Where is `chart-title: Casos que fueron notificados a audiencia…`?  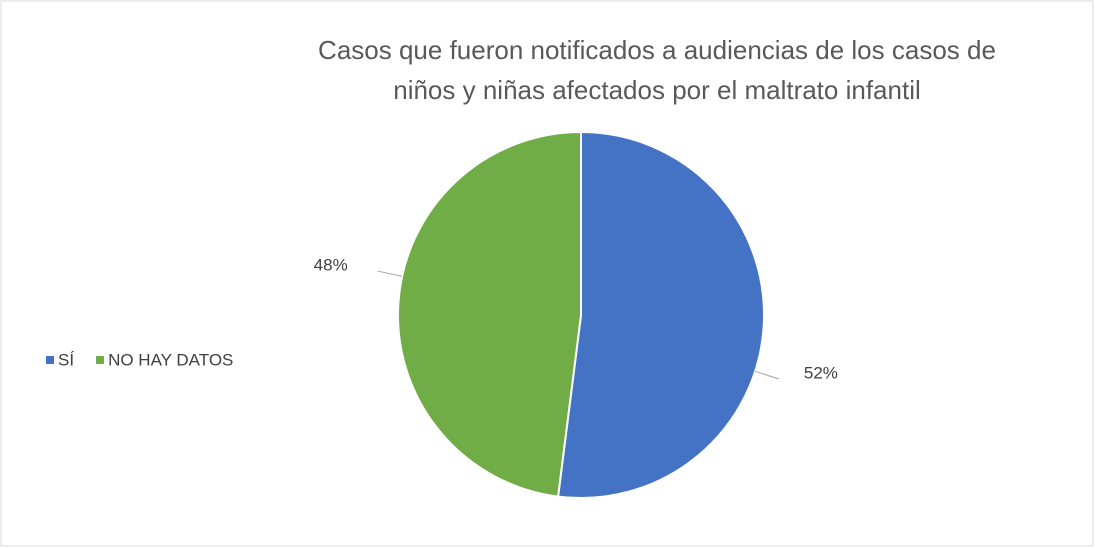 chart-title: Casos que fueron notificados a audiencia… is located at coordinates (657, 70).